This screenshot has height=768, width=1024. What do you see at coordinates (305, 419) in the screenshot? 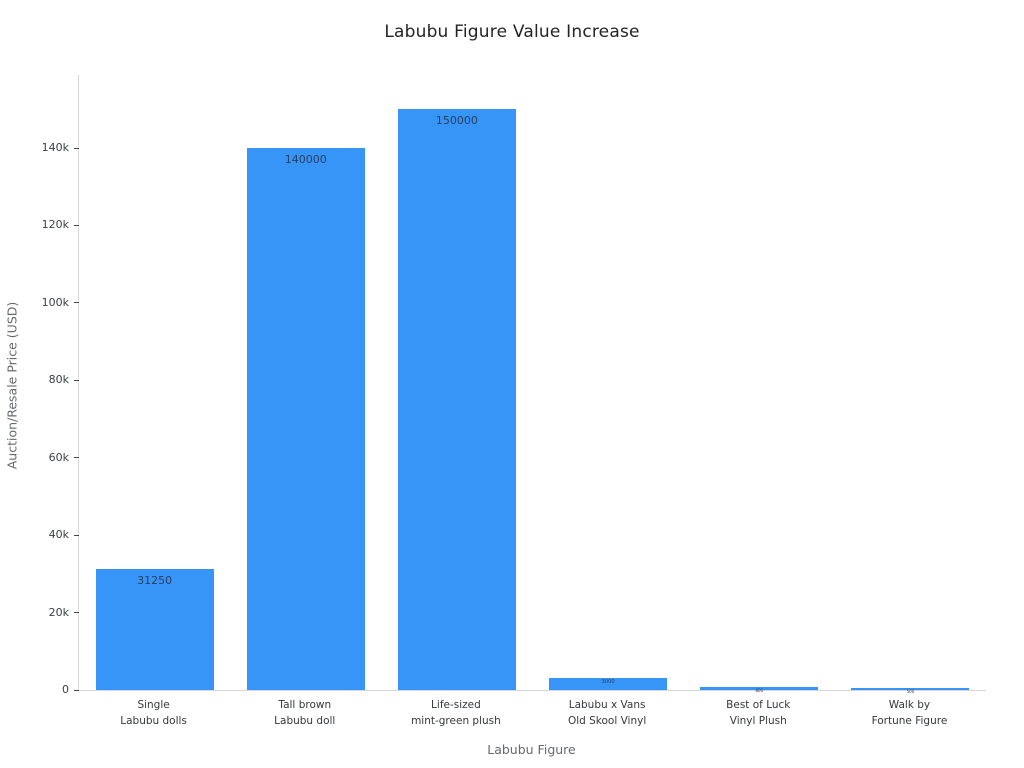
I see `bar: 140000` at bounding box center [305, 419].